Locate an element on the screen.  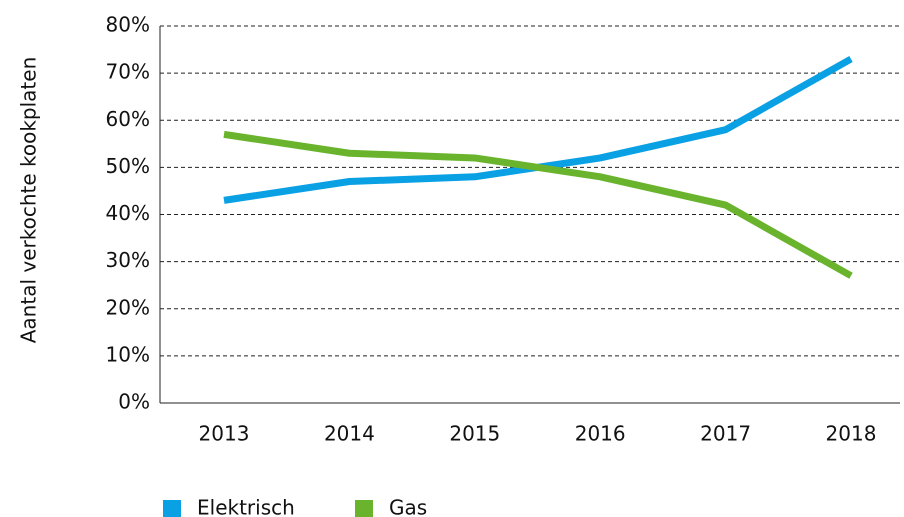
y-tick-label: 60% is located at coordinates (128, 119).